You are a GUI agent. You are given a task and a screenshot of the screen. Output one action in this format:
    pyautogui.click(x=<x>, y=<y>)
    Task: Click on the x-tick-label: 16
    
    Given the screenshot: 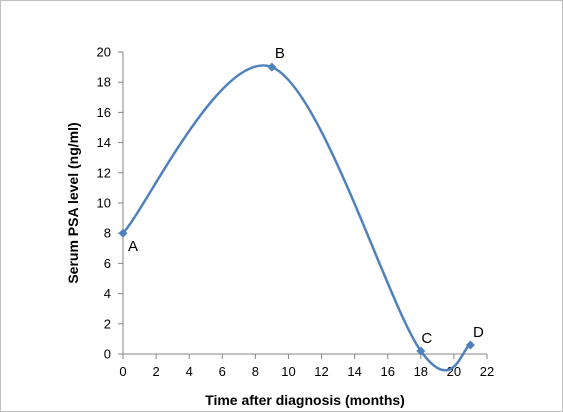 What is the action you would take?
    pyautogui.click(x=387, y=371)
    